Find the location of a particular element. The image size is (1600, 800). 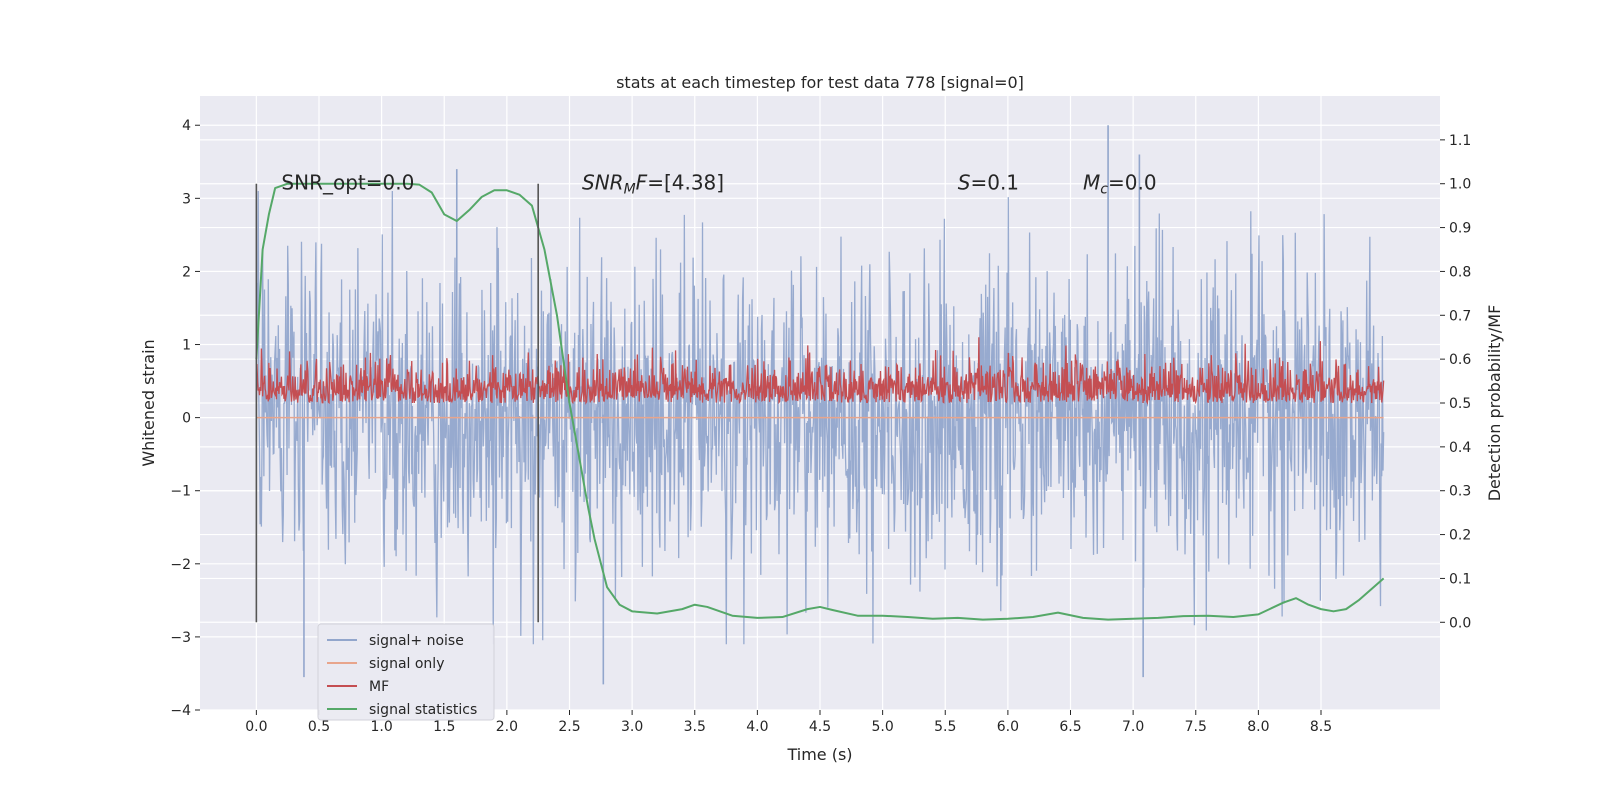

annotations: SNR_opt=0.0 SNRMF=[4.38] S=0.1 Mc=0.0 is located at coordinates (718, 184).